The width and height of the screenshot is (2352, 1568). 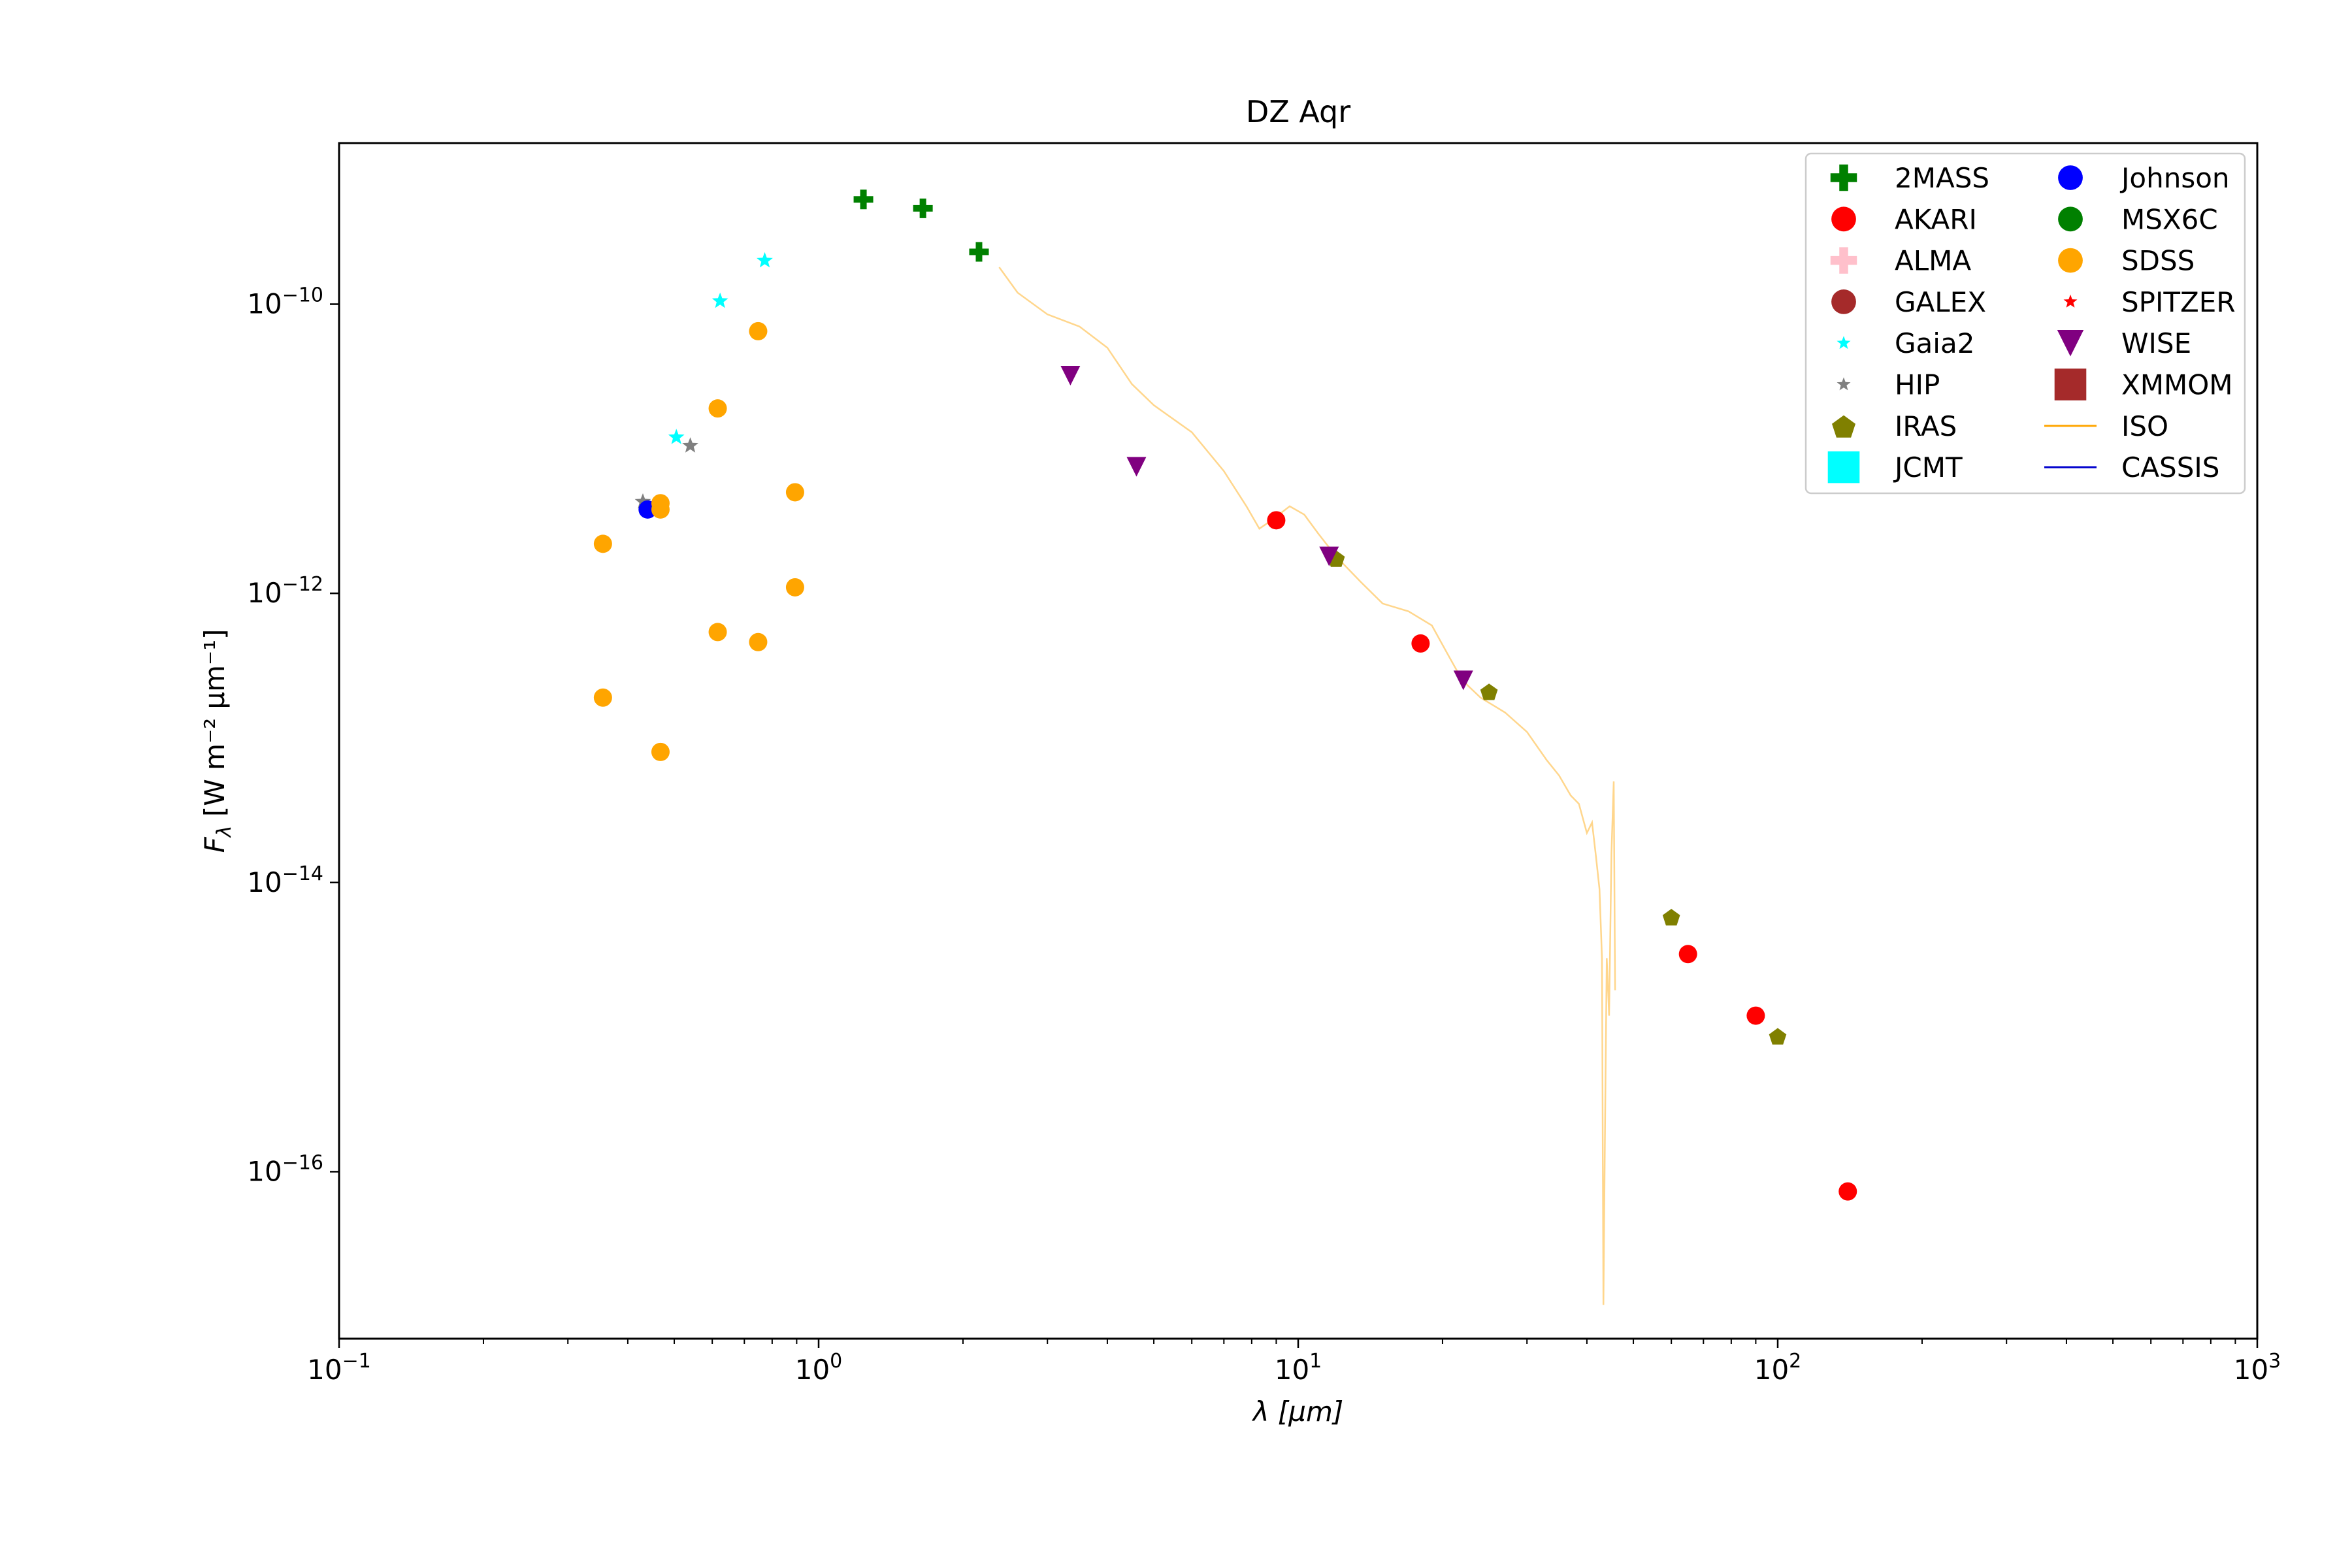 I want to click on iras-legend-label: IRAS, so click(x=1926, y=426).